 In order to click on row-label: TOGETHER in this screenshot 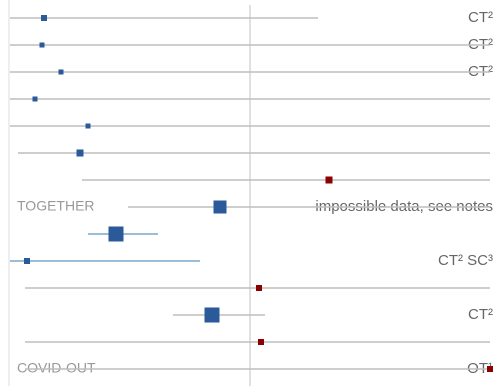, I will do `click(56, 206)`.